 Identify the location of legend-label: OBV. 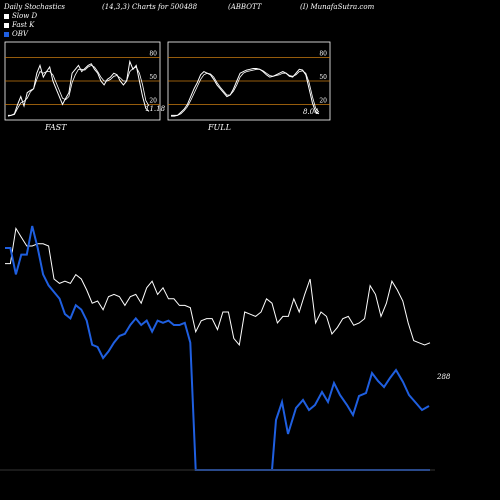
(20, 34).